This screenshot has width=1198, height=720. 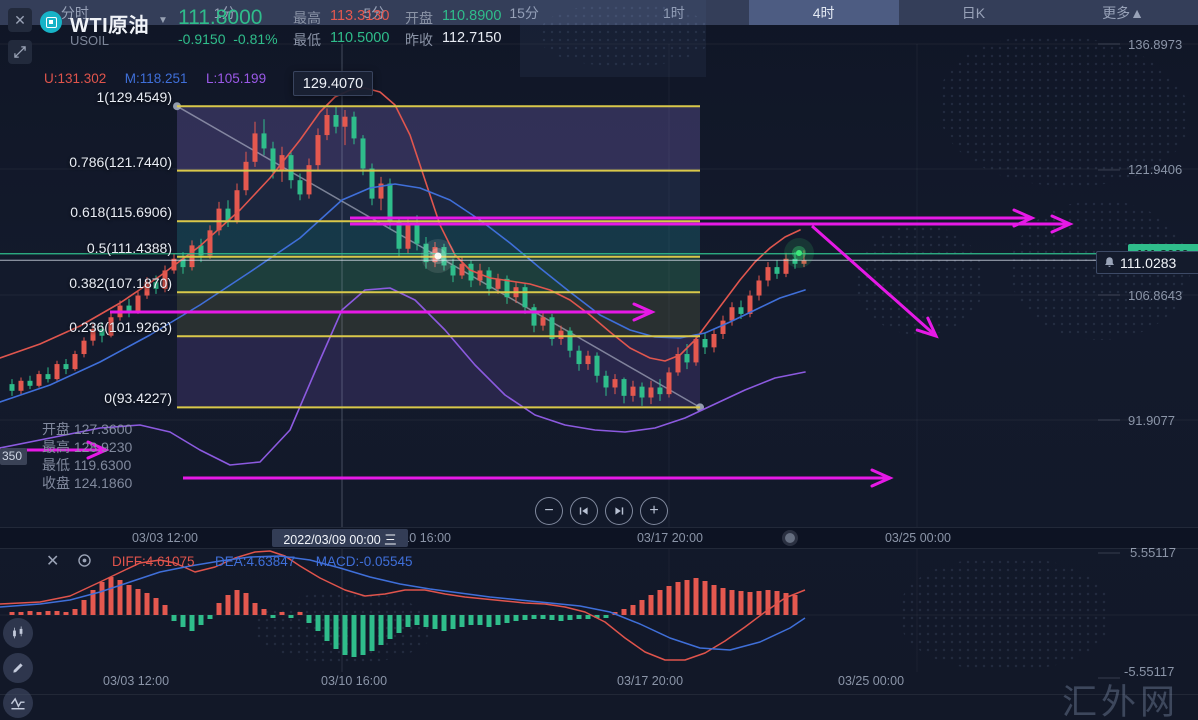 I want to click on time-label-bottom-2: 03/17 20:00, so click(x=650, y=681).